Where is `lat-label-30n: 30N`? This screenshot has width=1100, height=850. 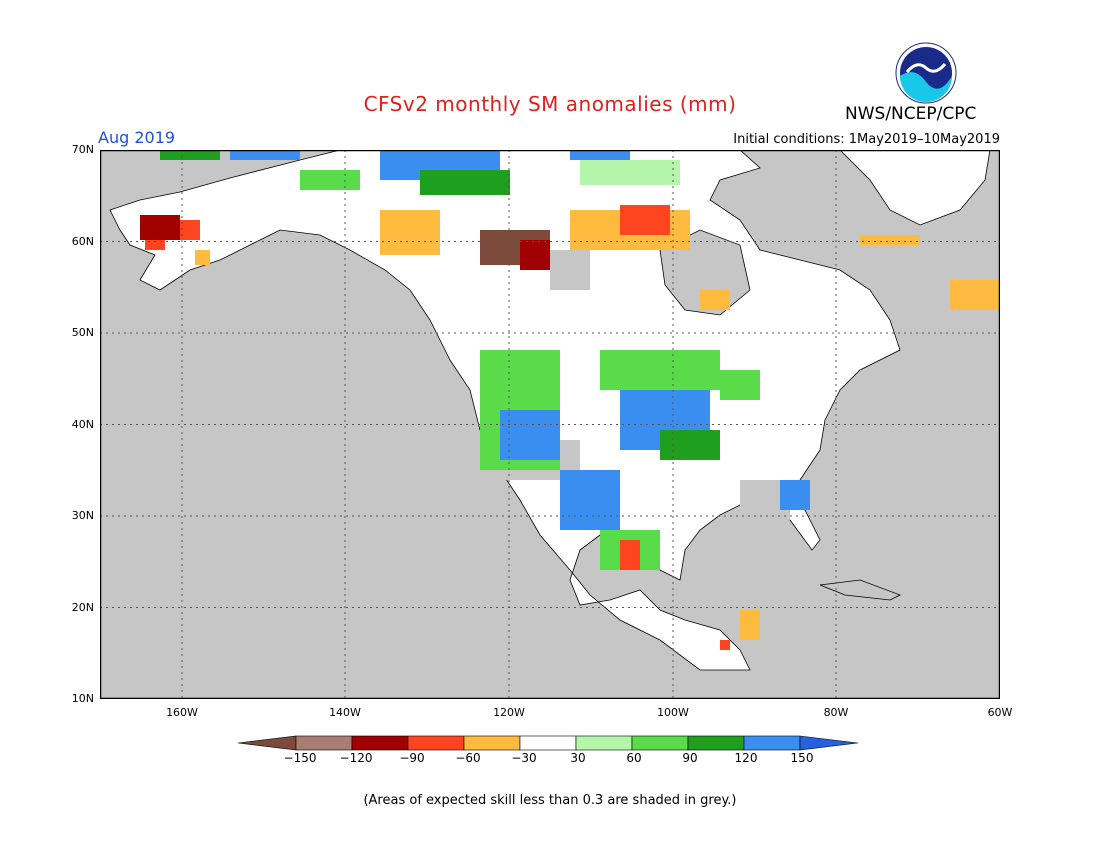 lat-label-30n: 30N is located at coordinates (82, 515).